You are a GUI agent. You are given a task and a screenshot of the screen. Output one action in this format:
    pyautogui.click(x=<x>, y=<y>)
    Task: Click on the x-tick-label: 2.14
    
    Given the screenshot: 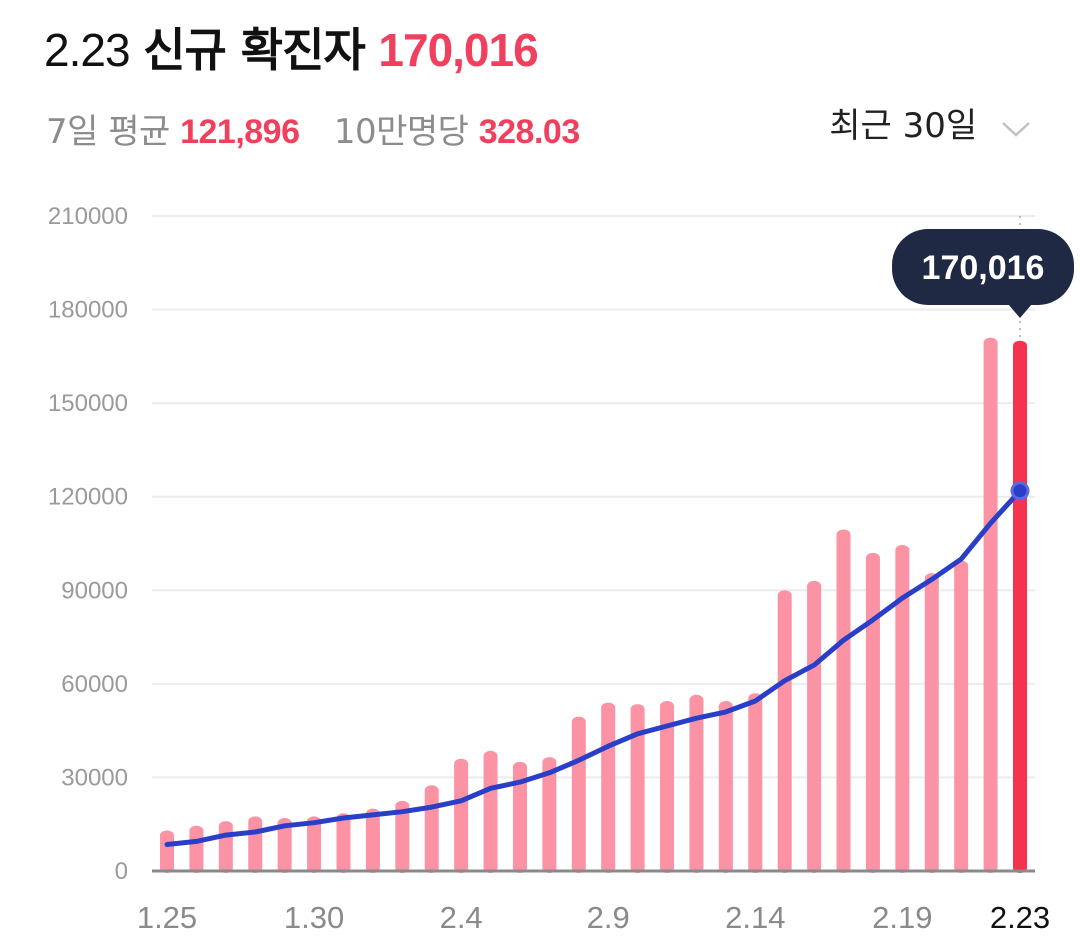 What is the action you would take?
    pyautogui.click(x=755, y=917)
    